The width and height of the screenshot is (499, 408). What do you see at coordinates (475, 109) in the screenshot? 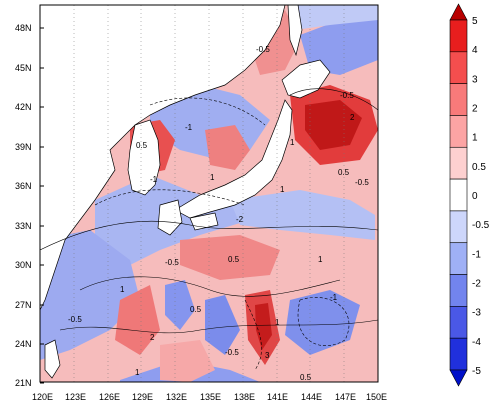
I see `colorbar-label: 2` at bounding box center [475, 109].